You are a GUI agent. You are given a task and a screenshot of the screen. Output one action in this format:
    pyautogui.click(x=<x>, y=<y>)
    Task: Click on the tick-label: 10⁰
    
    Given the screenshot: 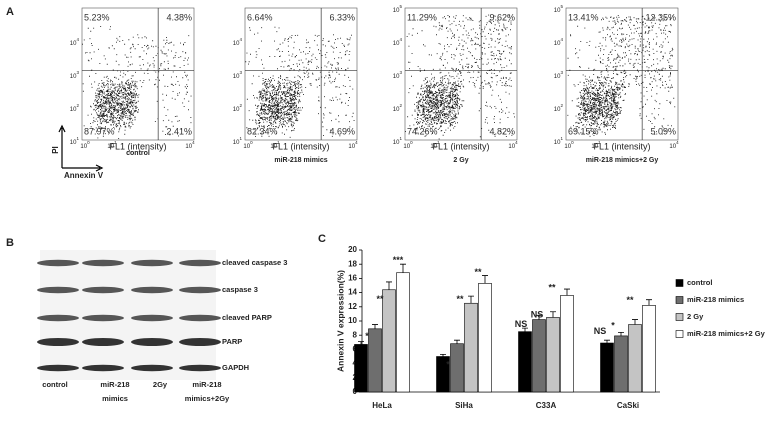 What is the action you would take?
    pyautogui.click(x=569, y=144)
    